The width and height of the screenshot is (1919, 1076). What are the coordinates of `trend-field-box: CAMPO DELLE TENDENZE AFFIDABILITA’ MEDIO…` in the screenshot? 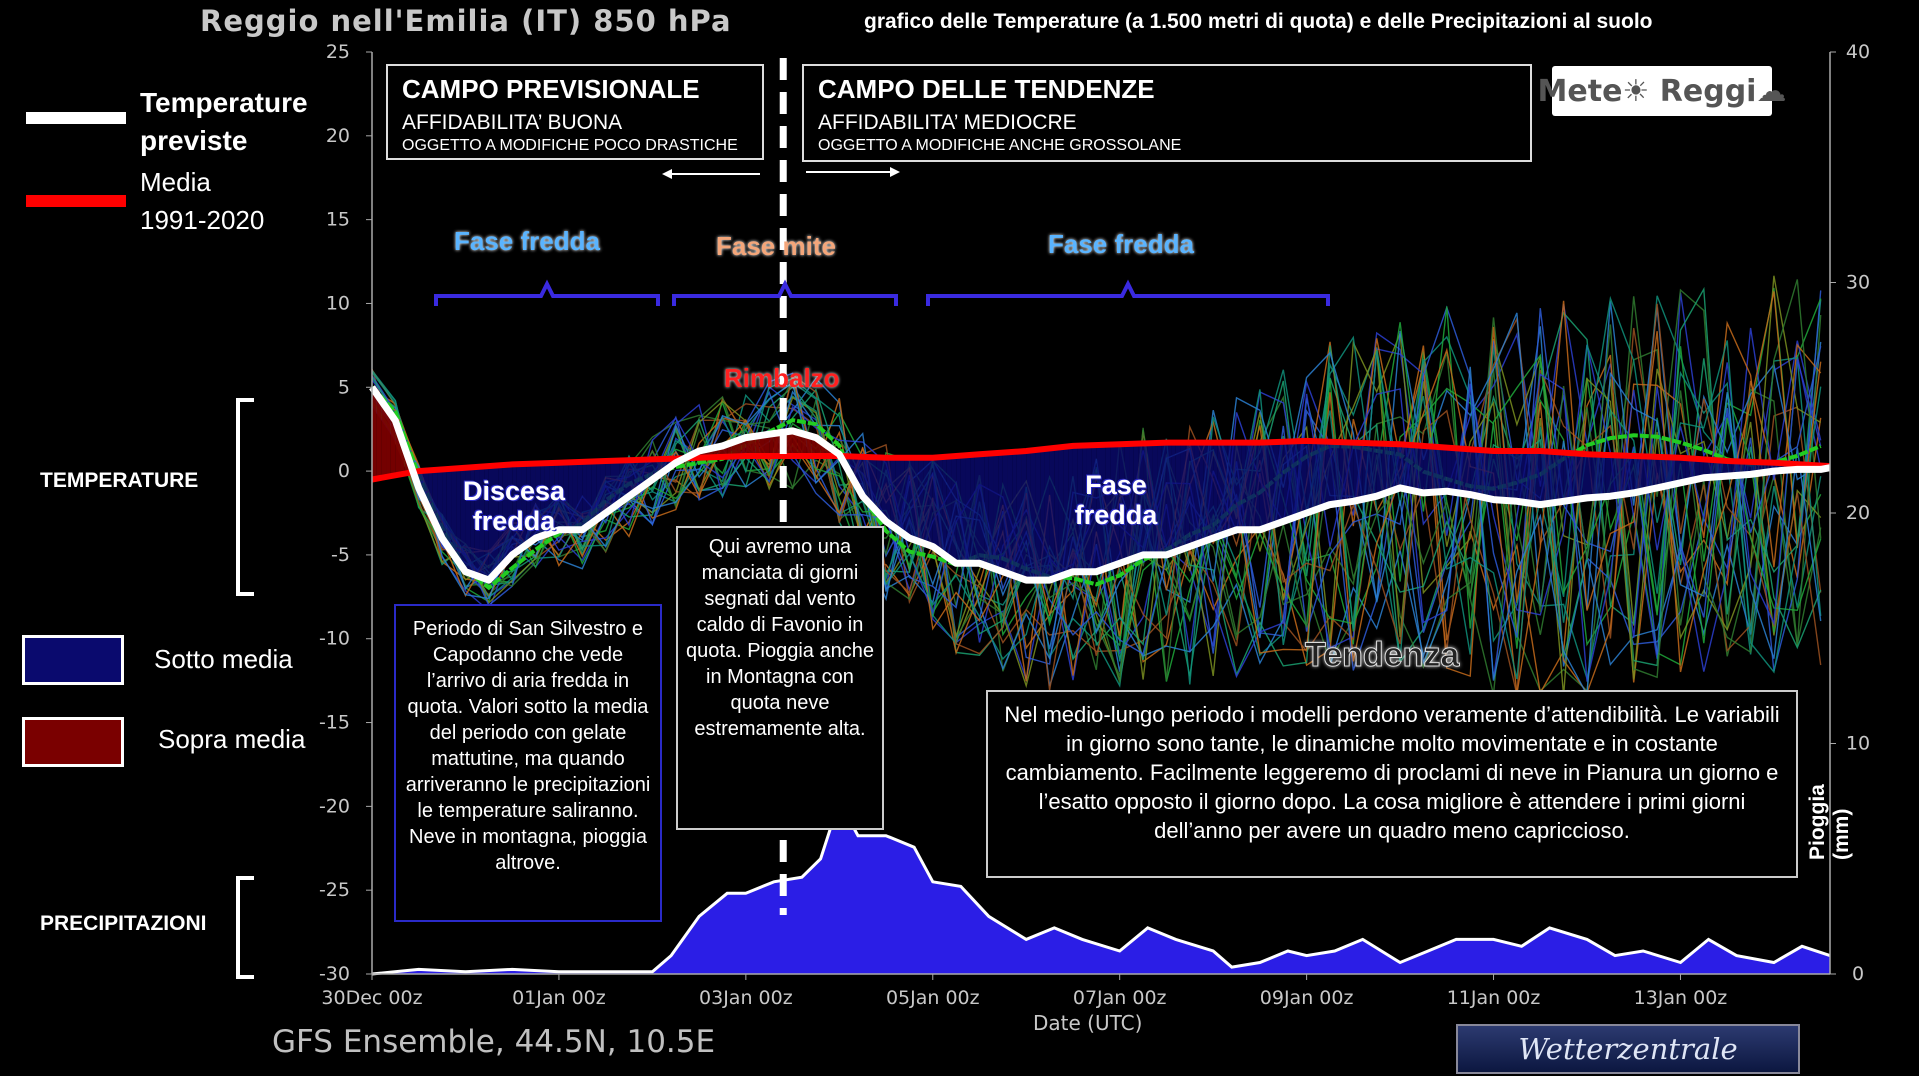 It's located at (1167, 113).